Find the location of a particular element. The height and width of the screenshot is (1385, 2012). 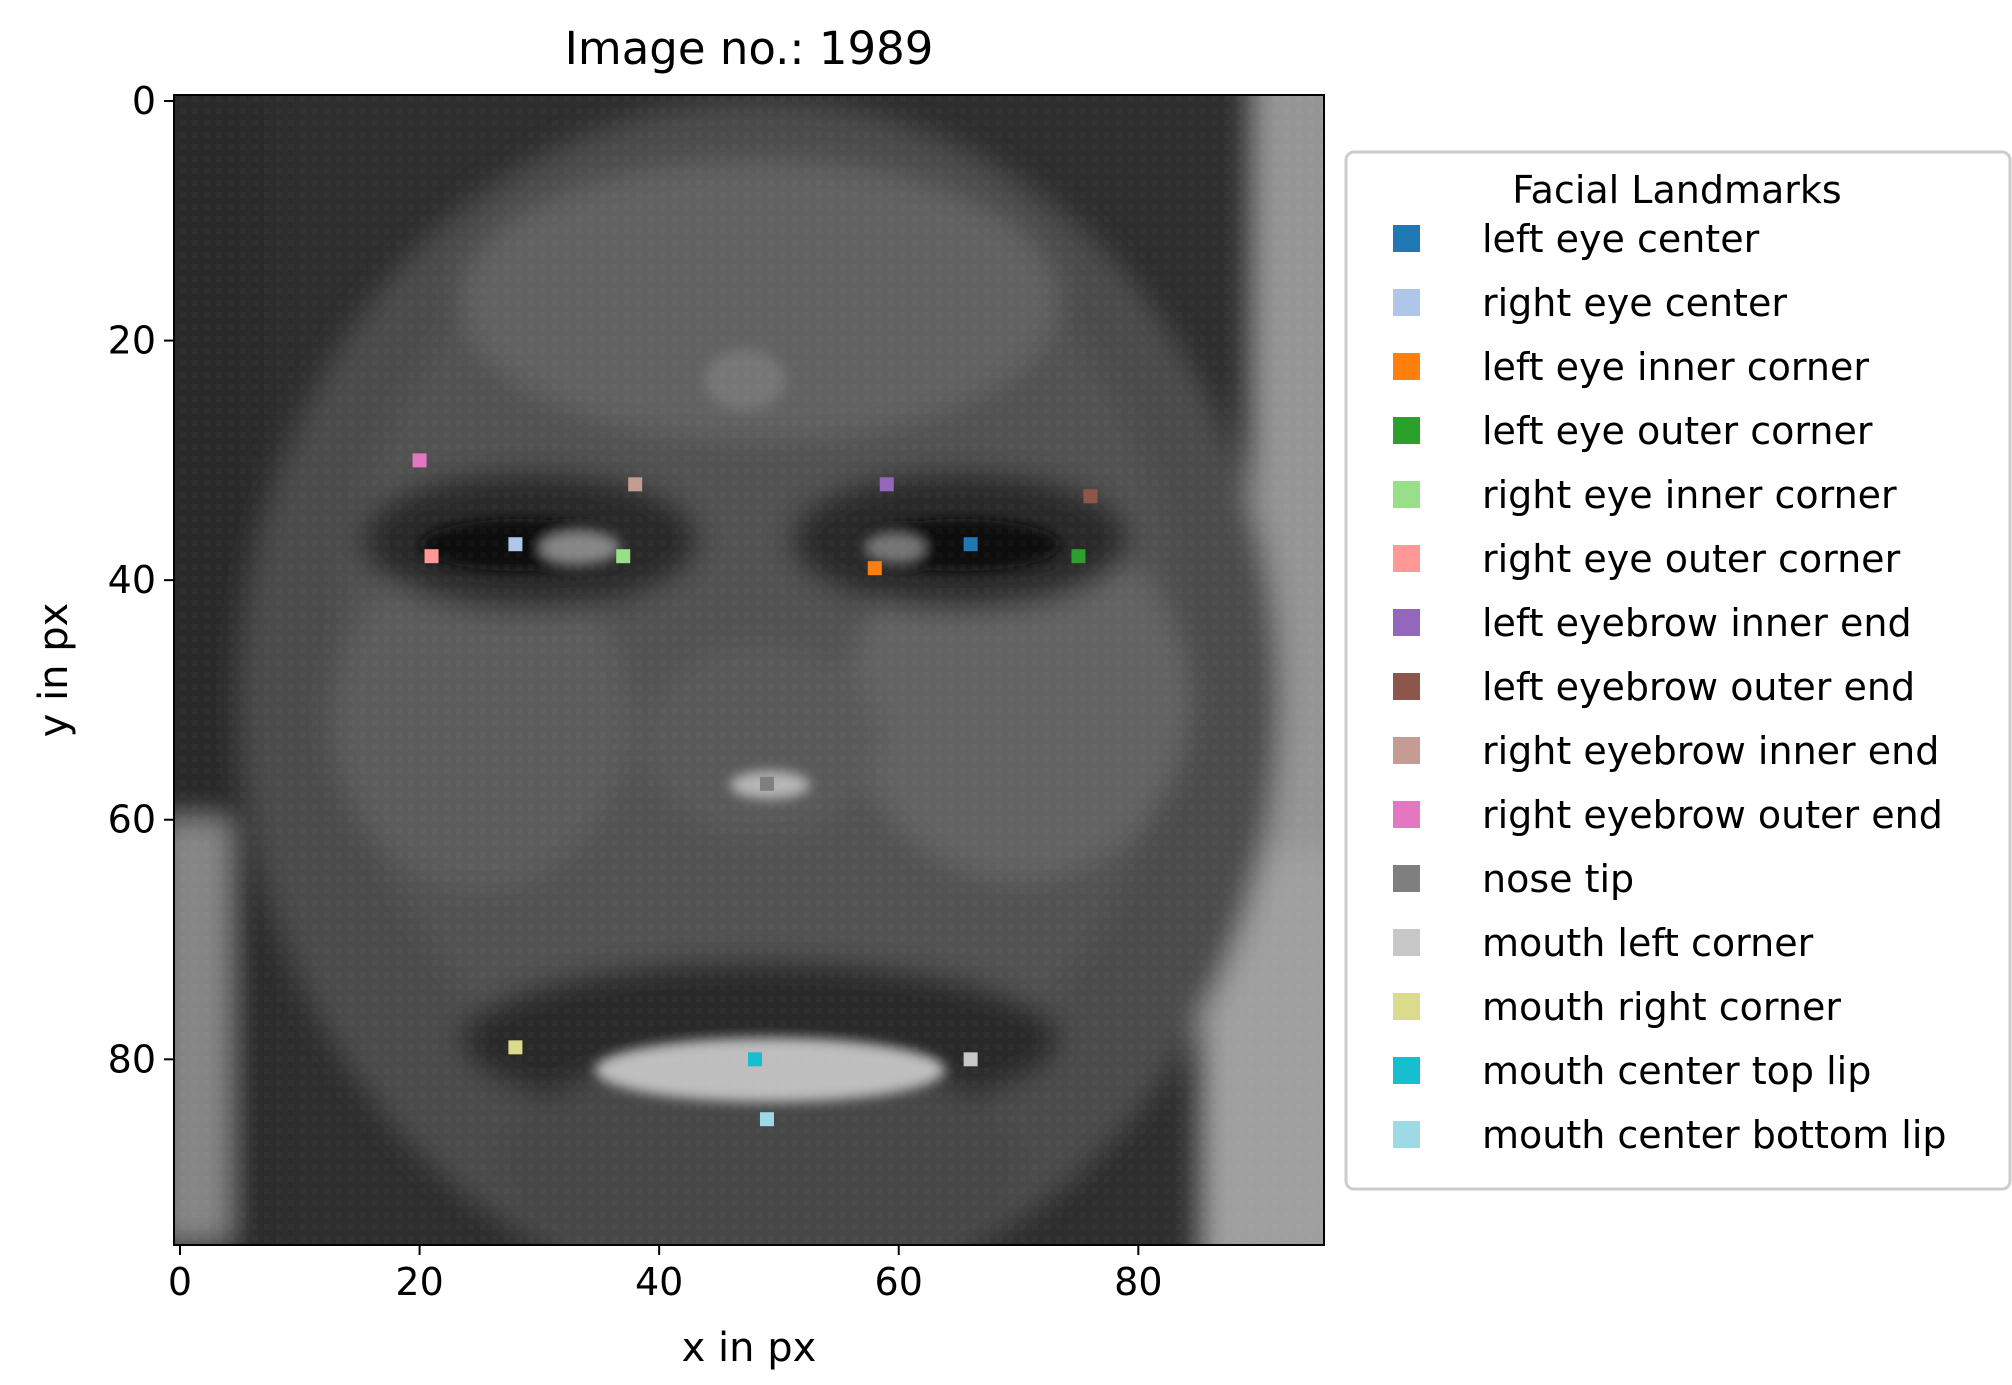

legend-title: Facial Landmarks is located at coordinates (1676, 190).